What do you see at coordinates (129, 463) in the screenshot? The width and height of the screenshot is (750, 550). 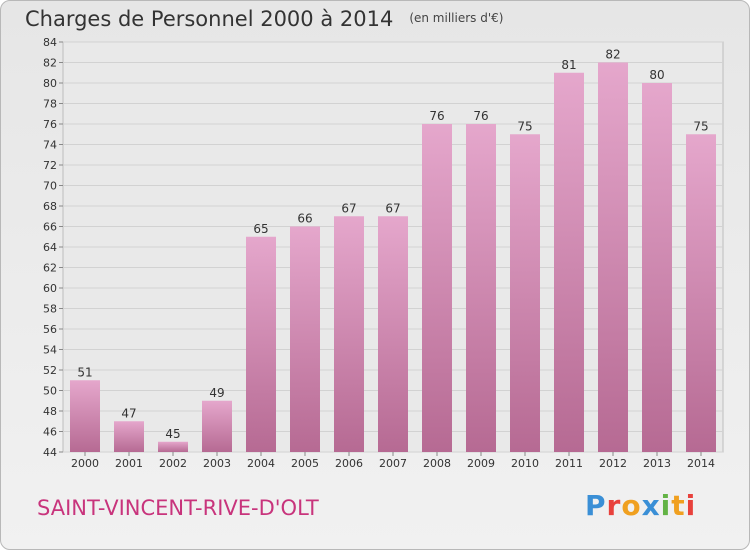 I see `x-tick-label: 2001` at bounding box center [129, 463].